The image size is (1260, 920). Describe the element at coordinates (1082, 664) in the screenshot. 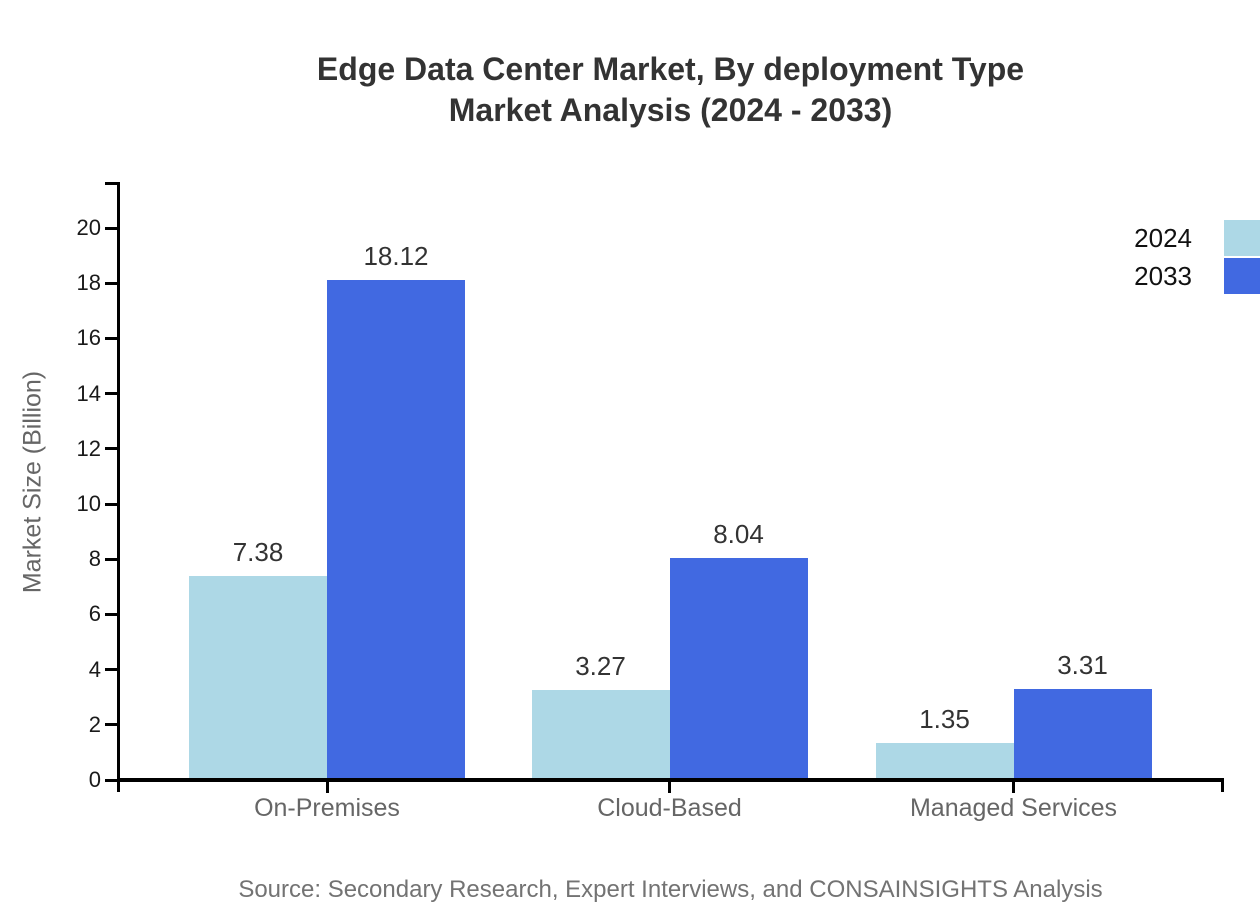

I see `bar-value-label: 3.31` at that location.